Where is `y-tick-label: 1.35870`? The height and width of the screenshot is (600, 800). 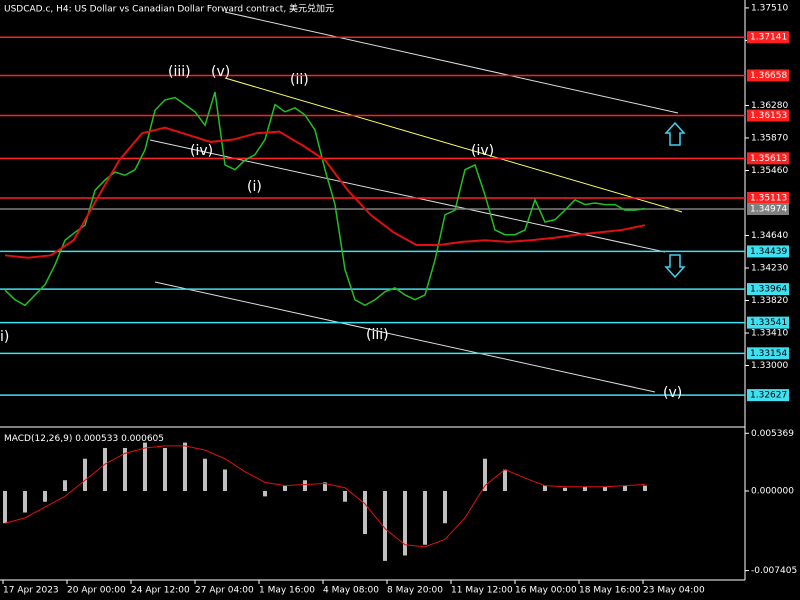 y-tick-label: 1.35870 is located at coordinates (769, 138).